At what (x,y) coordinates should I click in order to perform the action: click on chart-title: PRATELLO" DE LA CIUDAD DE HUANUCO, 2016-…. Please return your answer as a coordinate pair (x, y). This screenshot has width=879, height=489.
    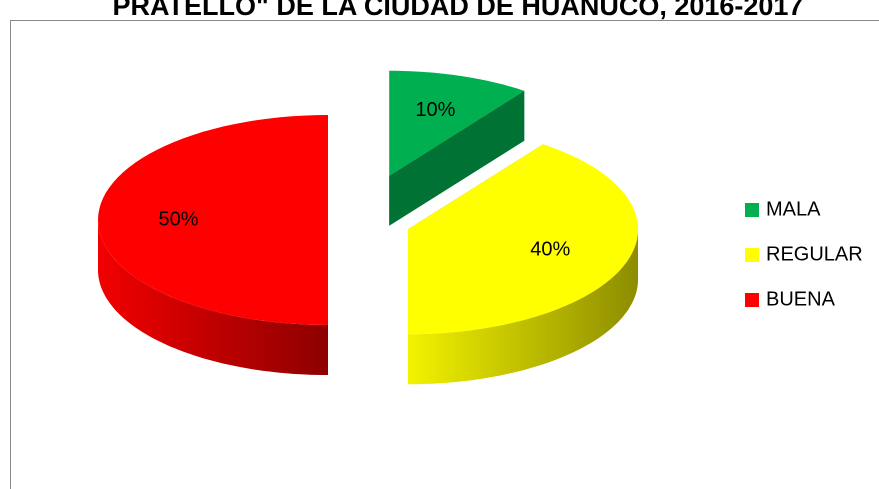
    Looking at the image, I should click on (458, 10).